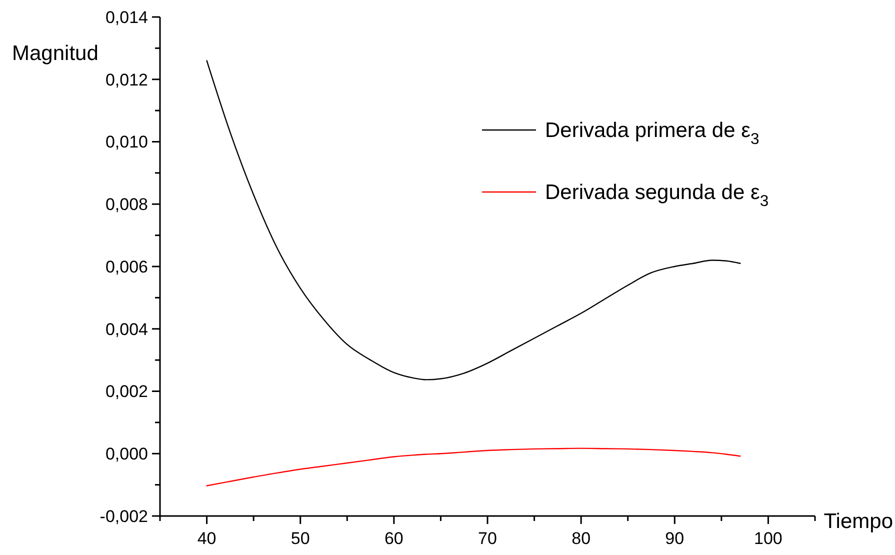 The width and height of the screenshot is (895, 555). What do you see at coordinates (473, 467) in the screenshot?
I see `line-series` at bounding box center [473, 467].